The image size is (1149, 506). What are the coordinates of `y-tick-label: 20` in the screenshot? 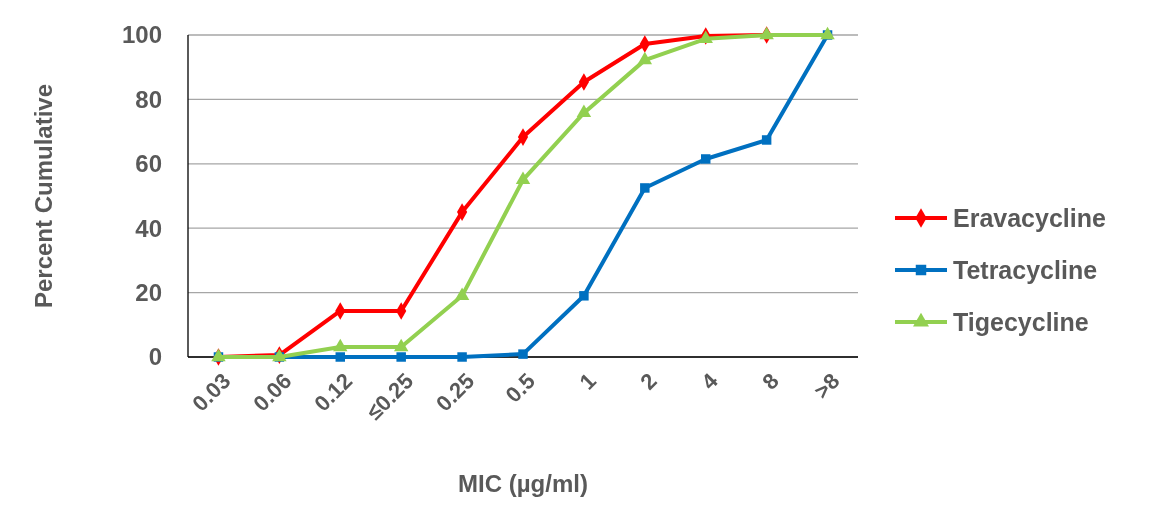 It's located at (148, 292).